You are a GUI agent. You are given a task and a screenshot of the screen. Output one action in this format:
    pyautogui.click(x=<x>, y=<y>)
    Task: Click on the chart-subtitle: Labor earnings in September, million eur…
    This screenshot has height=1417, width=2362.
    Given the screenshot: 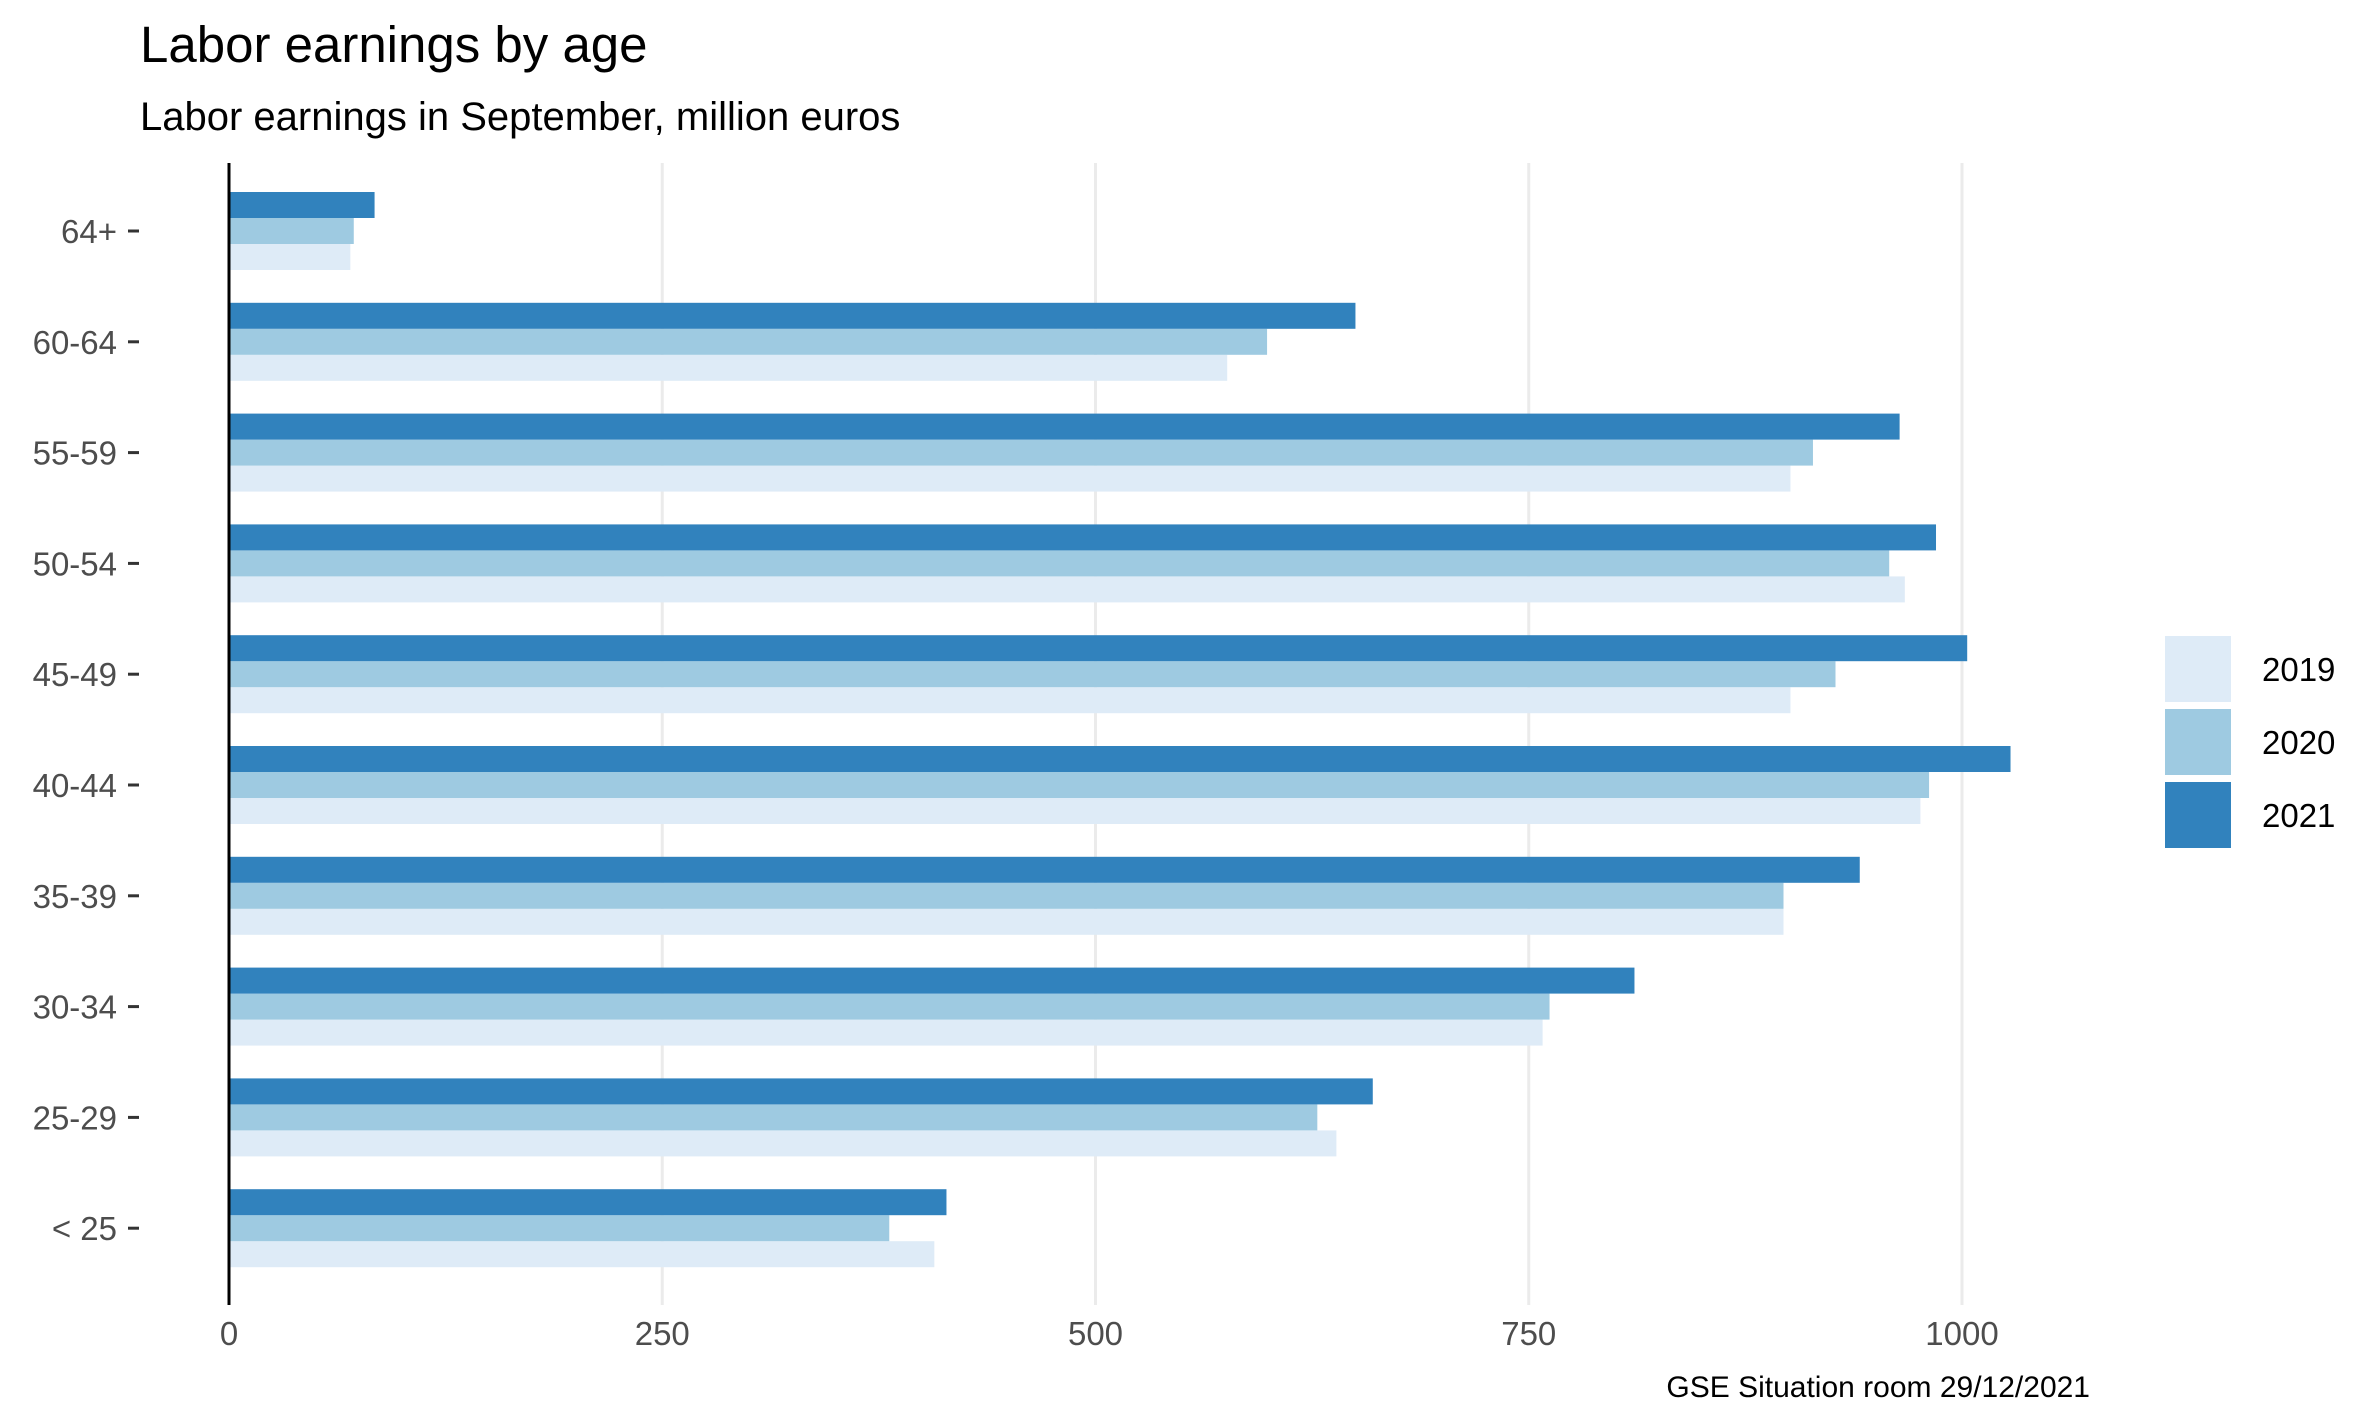 What is the action you would take?
    pyautogui.click(x=520, y=117)
    